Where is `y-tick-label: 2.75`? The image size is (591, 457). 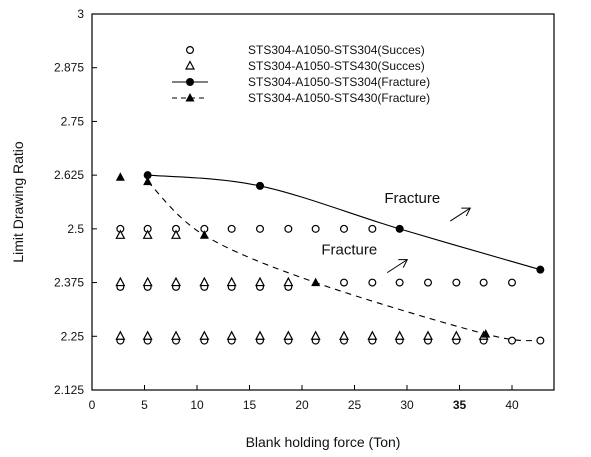
y-tick-label: 2.75 is located at coordinates (73, 121).